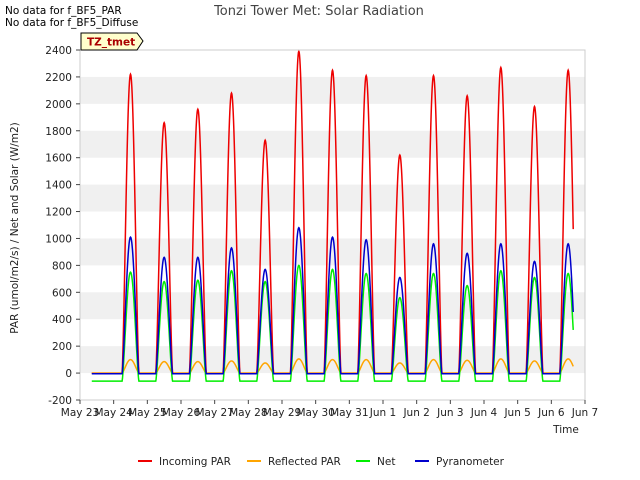  I want to click on y-tick-label: -200, so click(60, 401).